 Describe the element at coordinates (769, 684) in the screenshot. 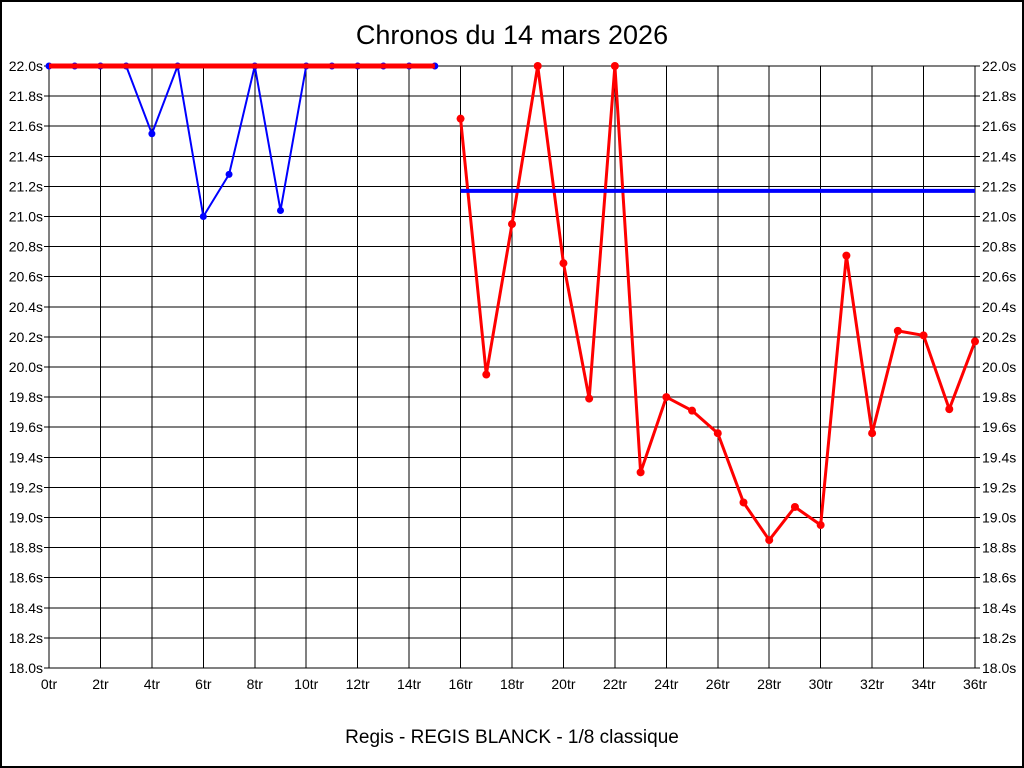

I see `x-tick-label: 28tr` at that location.